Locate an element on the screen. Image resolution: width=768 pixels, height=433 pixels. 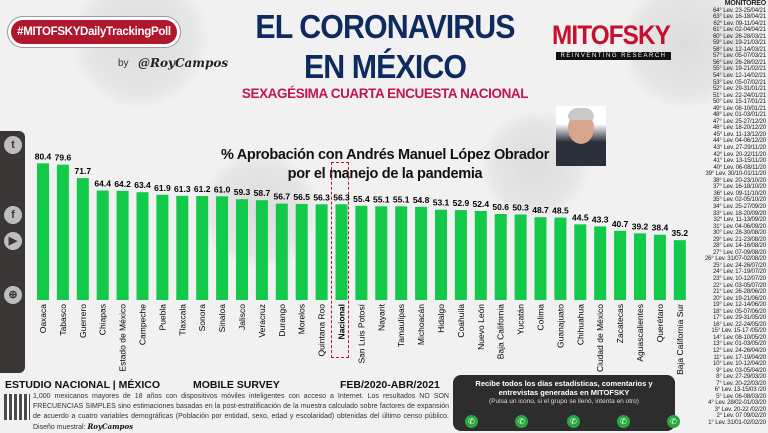
bar-yucatán is located at coordinates (520, 257).